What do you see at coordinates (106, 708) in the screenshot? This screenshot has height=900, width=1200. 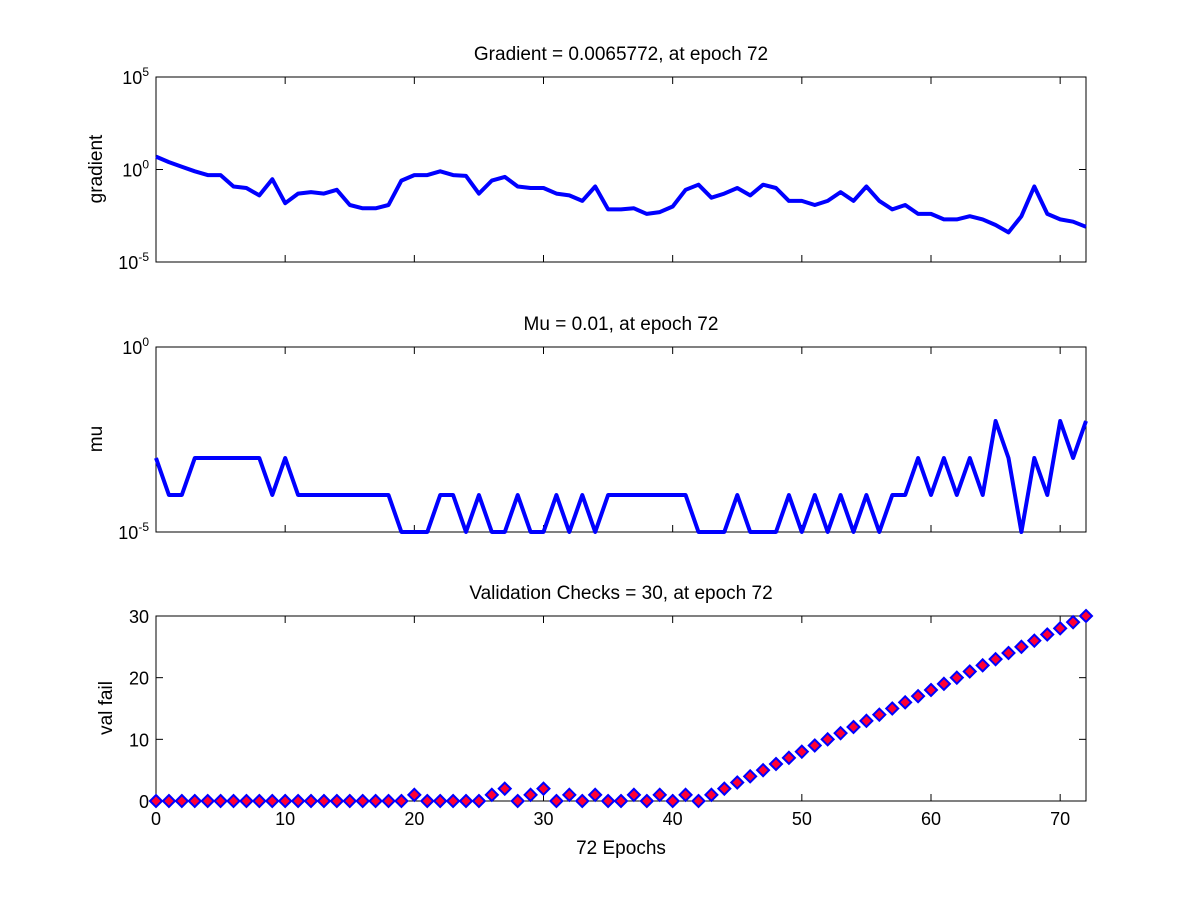 I see `val-fail-y-axis-label: val fail` at bounding box center [106, 708].